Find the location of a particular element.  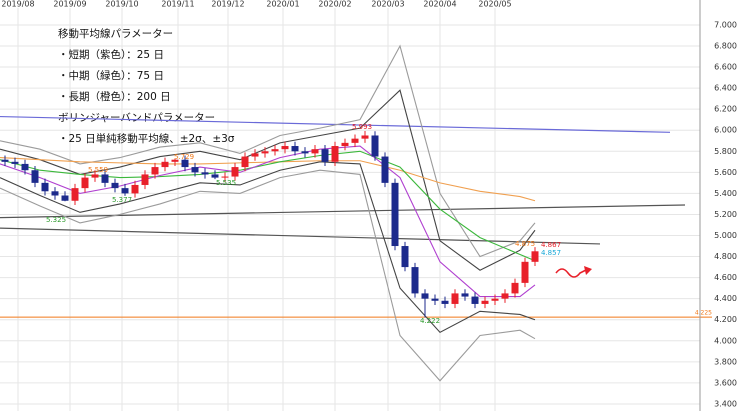

y-tick-label: 6.400 is located at coordinates (725, 88).